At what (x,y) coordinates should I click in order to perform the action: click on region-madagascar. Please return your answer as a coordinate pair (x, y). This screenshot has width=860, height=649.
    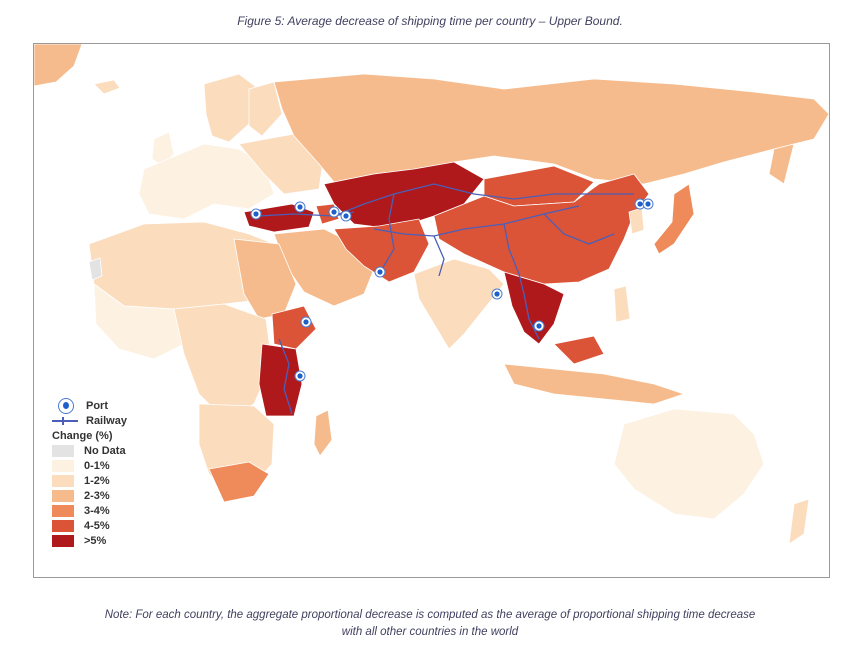
    Looking at the image, I should click on (323, 433).